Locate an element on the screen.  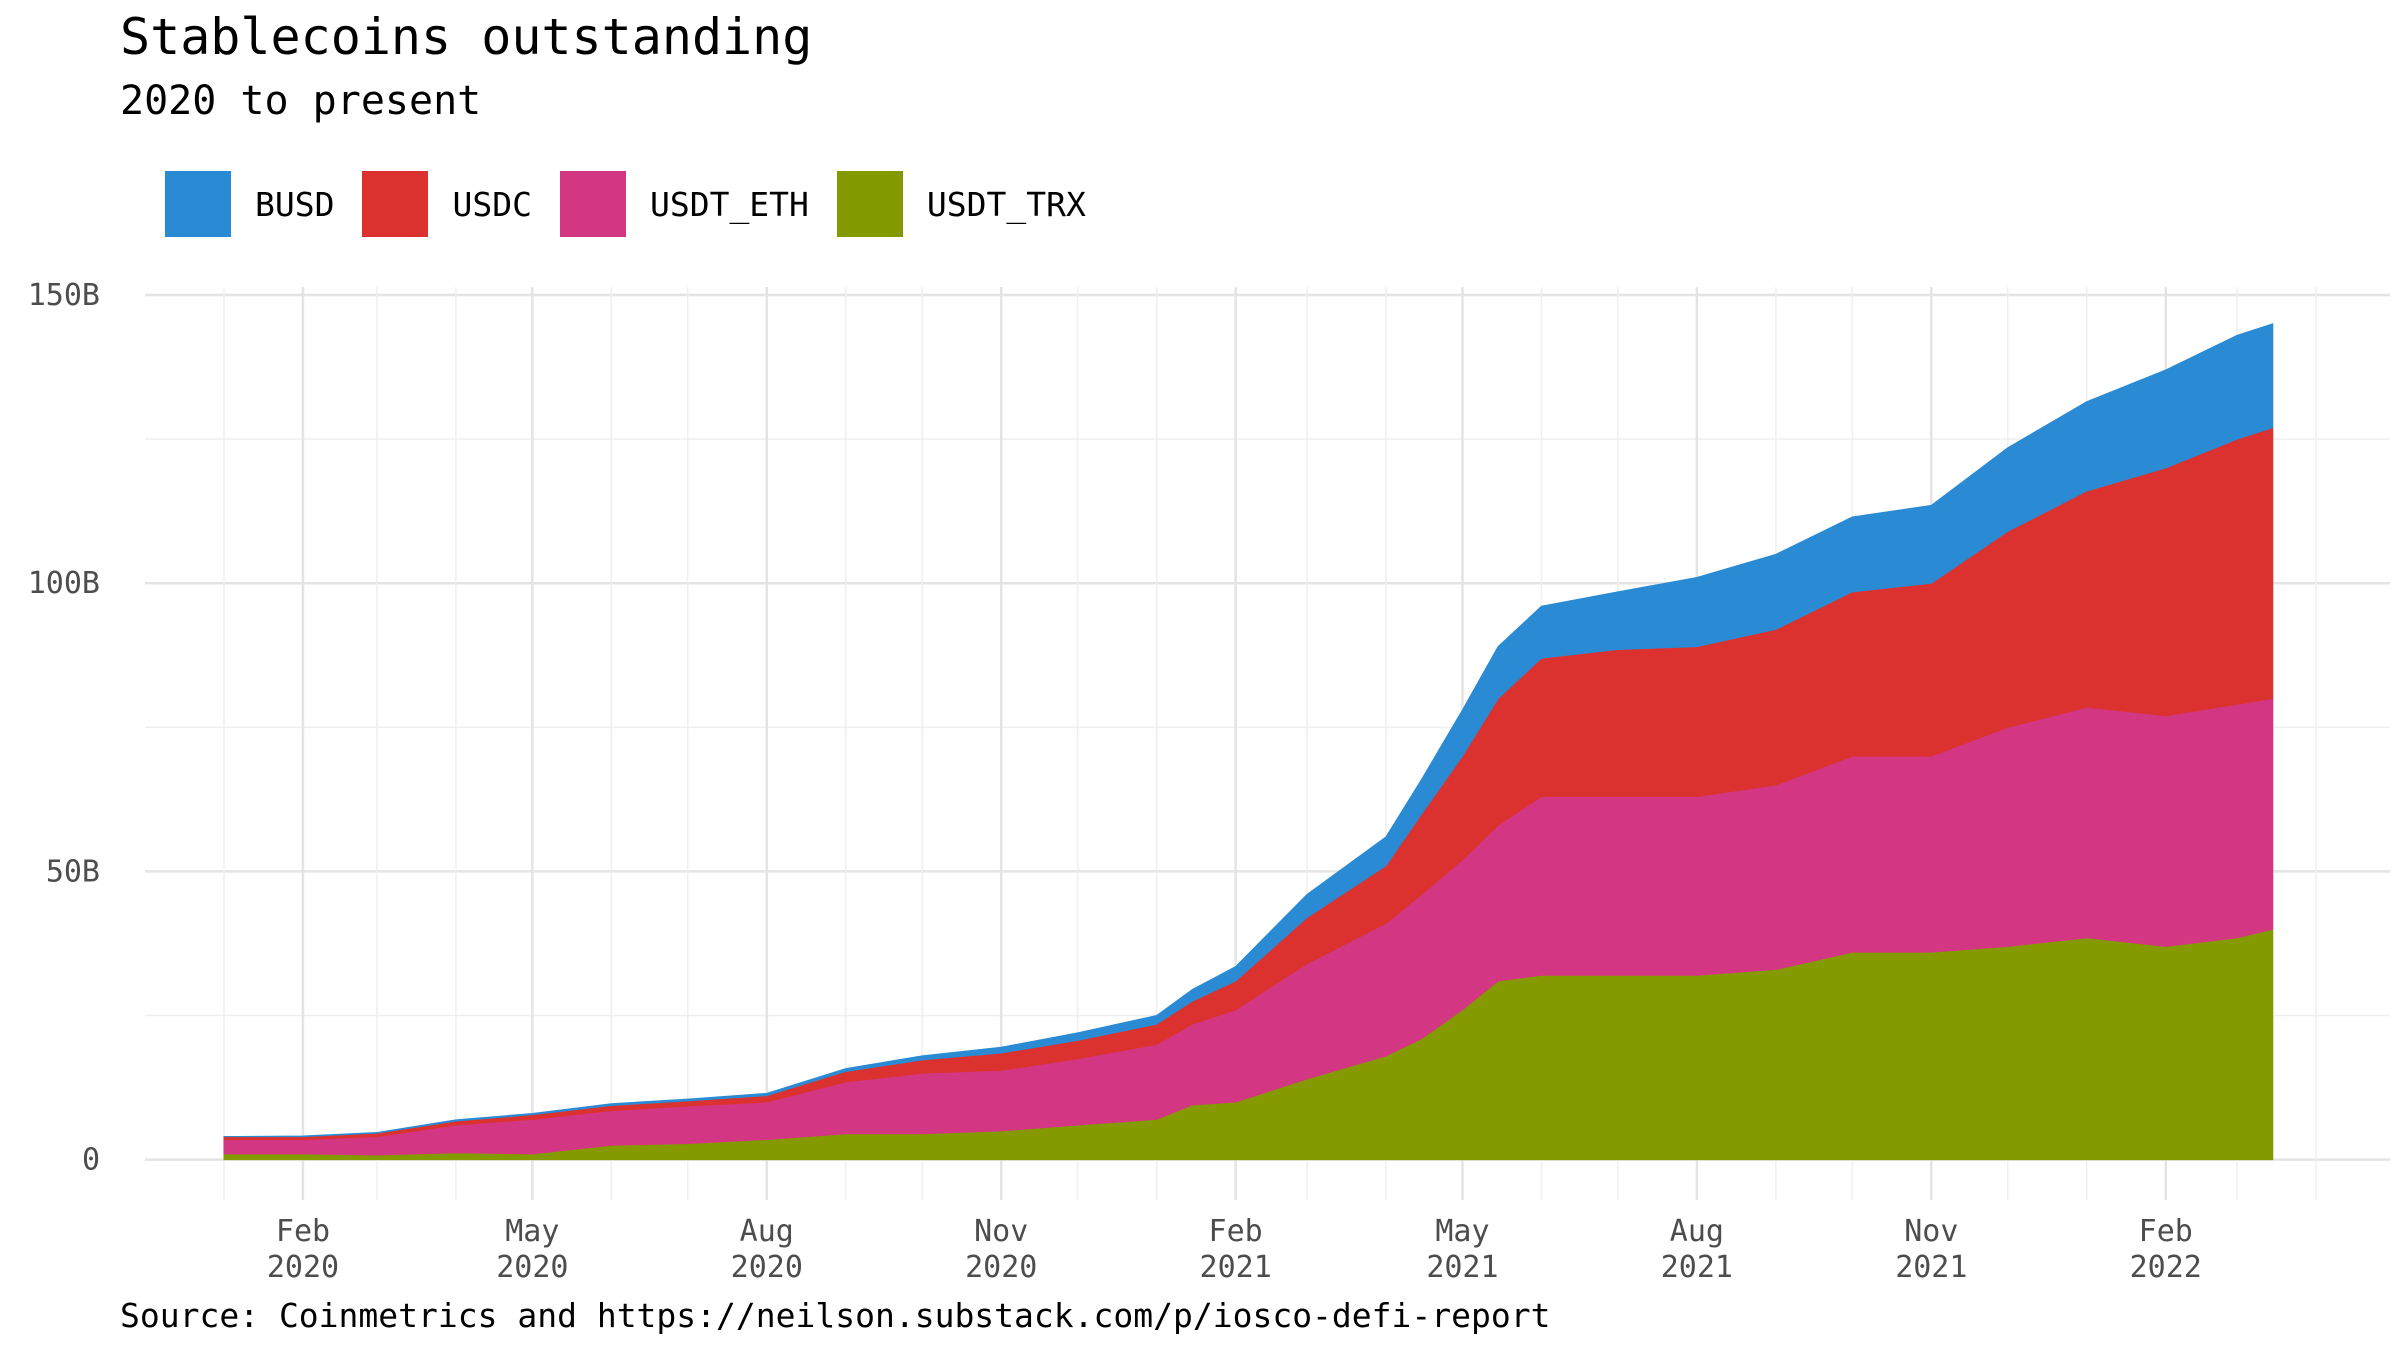
chart-title: Stablecoins outstanding is located at coordinates (466, 37).